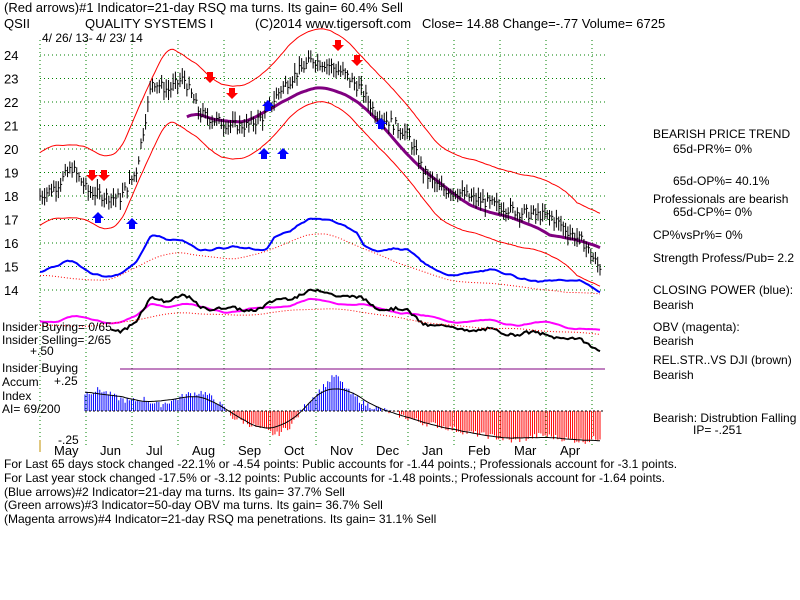 The image size is (800, 600). I want to click on price-tick-label: 20, so click(11, 149).